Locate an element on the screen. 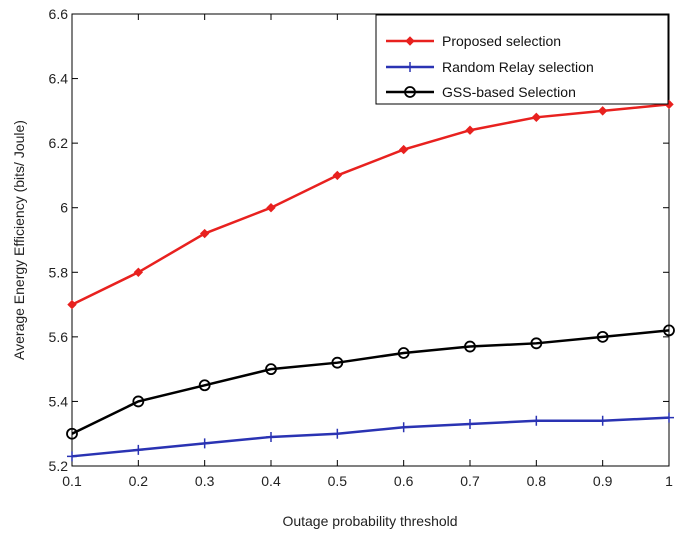  y-tick-label: 6.4 is located at coordinates (59, 79).